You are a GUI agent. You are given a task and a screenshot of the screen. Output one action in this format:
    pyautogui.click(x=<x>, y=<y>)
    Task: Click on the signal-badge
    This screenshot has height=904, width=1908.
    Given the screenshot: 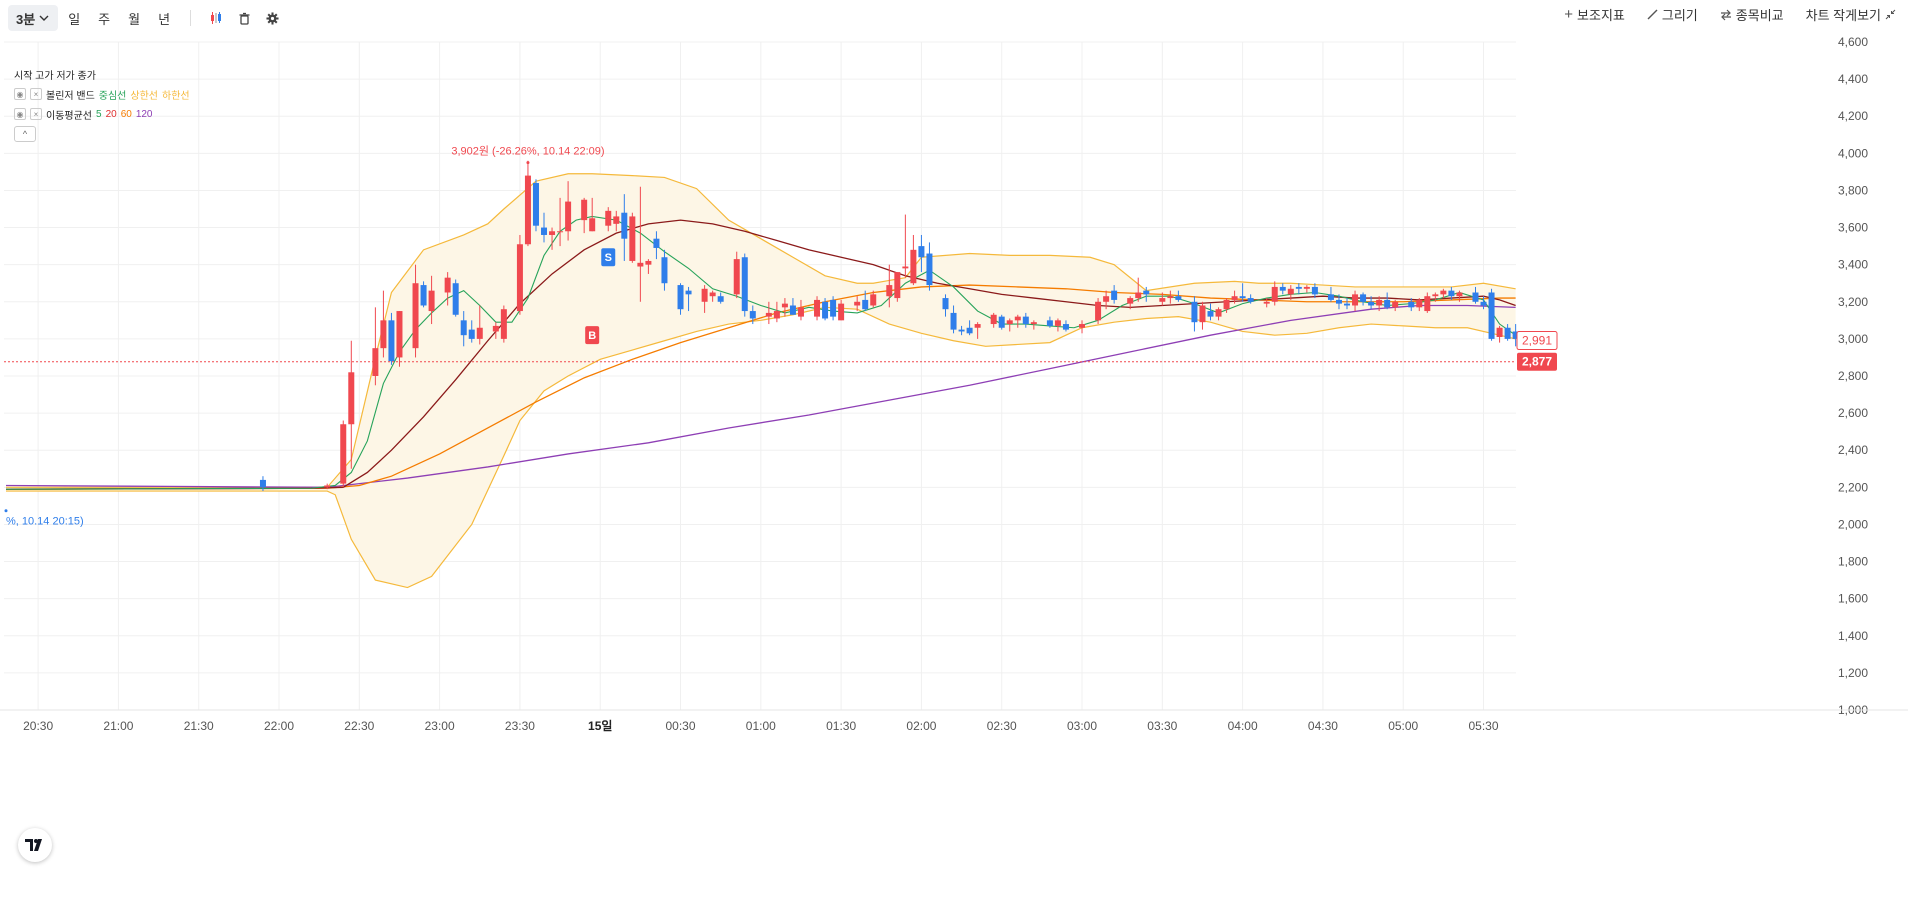 What is the action you would take?
    pyautogui.click(x=608, y=257)
    